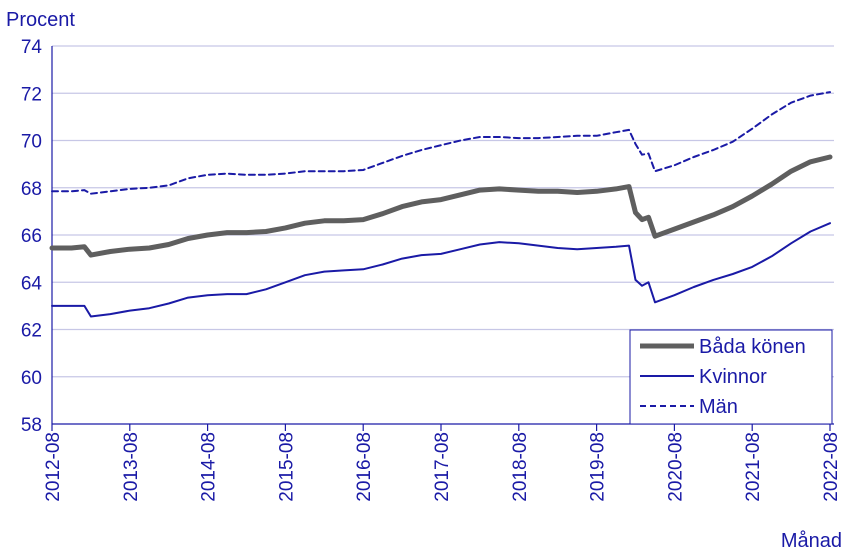 The image size is (850, 557). I want to click on y-tick-label: 68, so click(31, 189).